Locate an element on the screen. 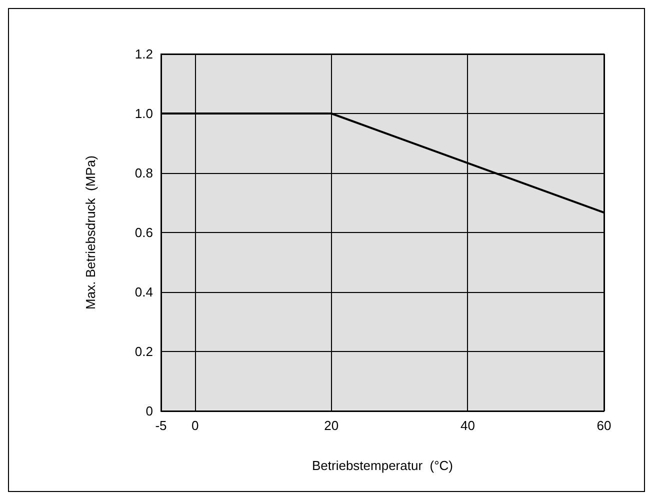 The height and width of the screenshot is (502, 655). y-tick-label: 0.4 is located at coordinates (143, 292).